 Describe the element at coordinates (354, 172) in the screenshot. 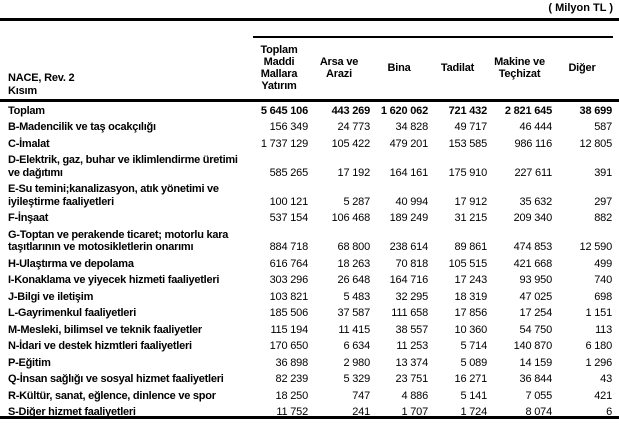

I see `cell-value: 17 192` at that location.